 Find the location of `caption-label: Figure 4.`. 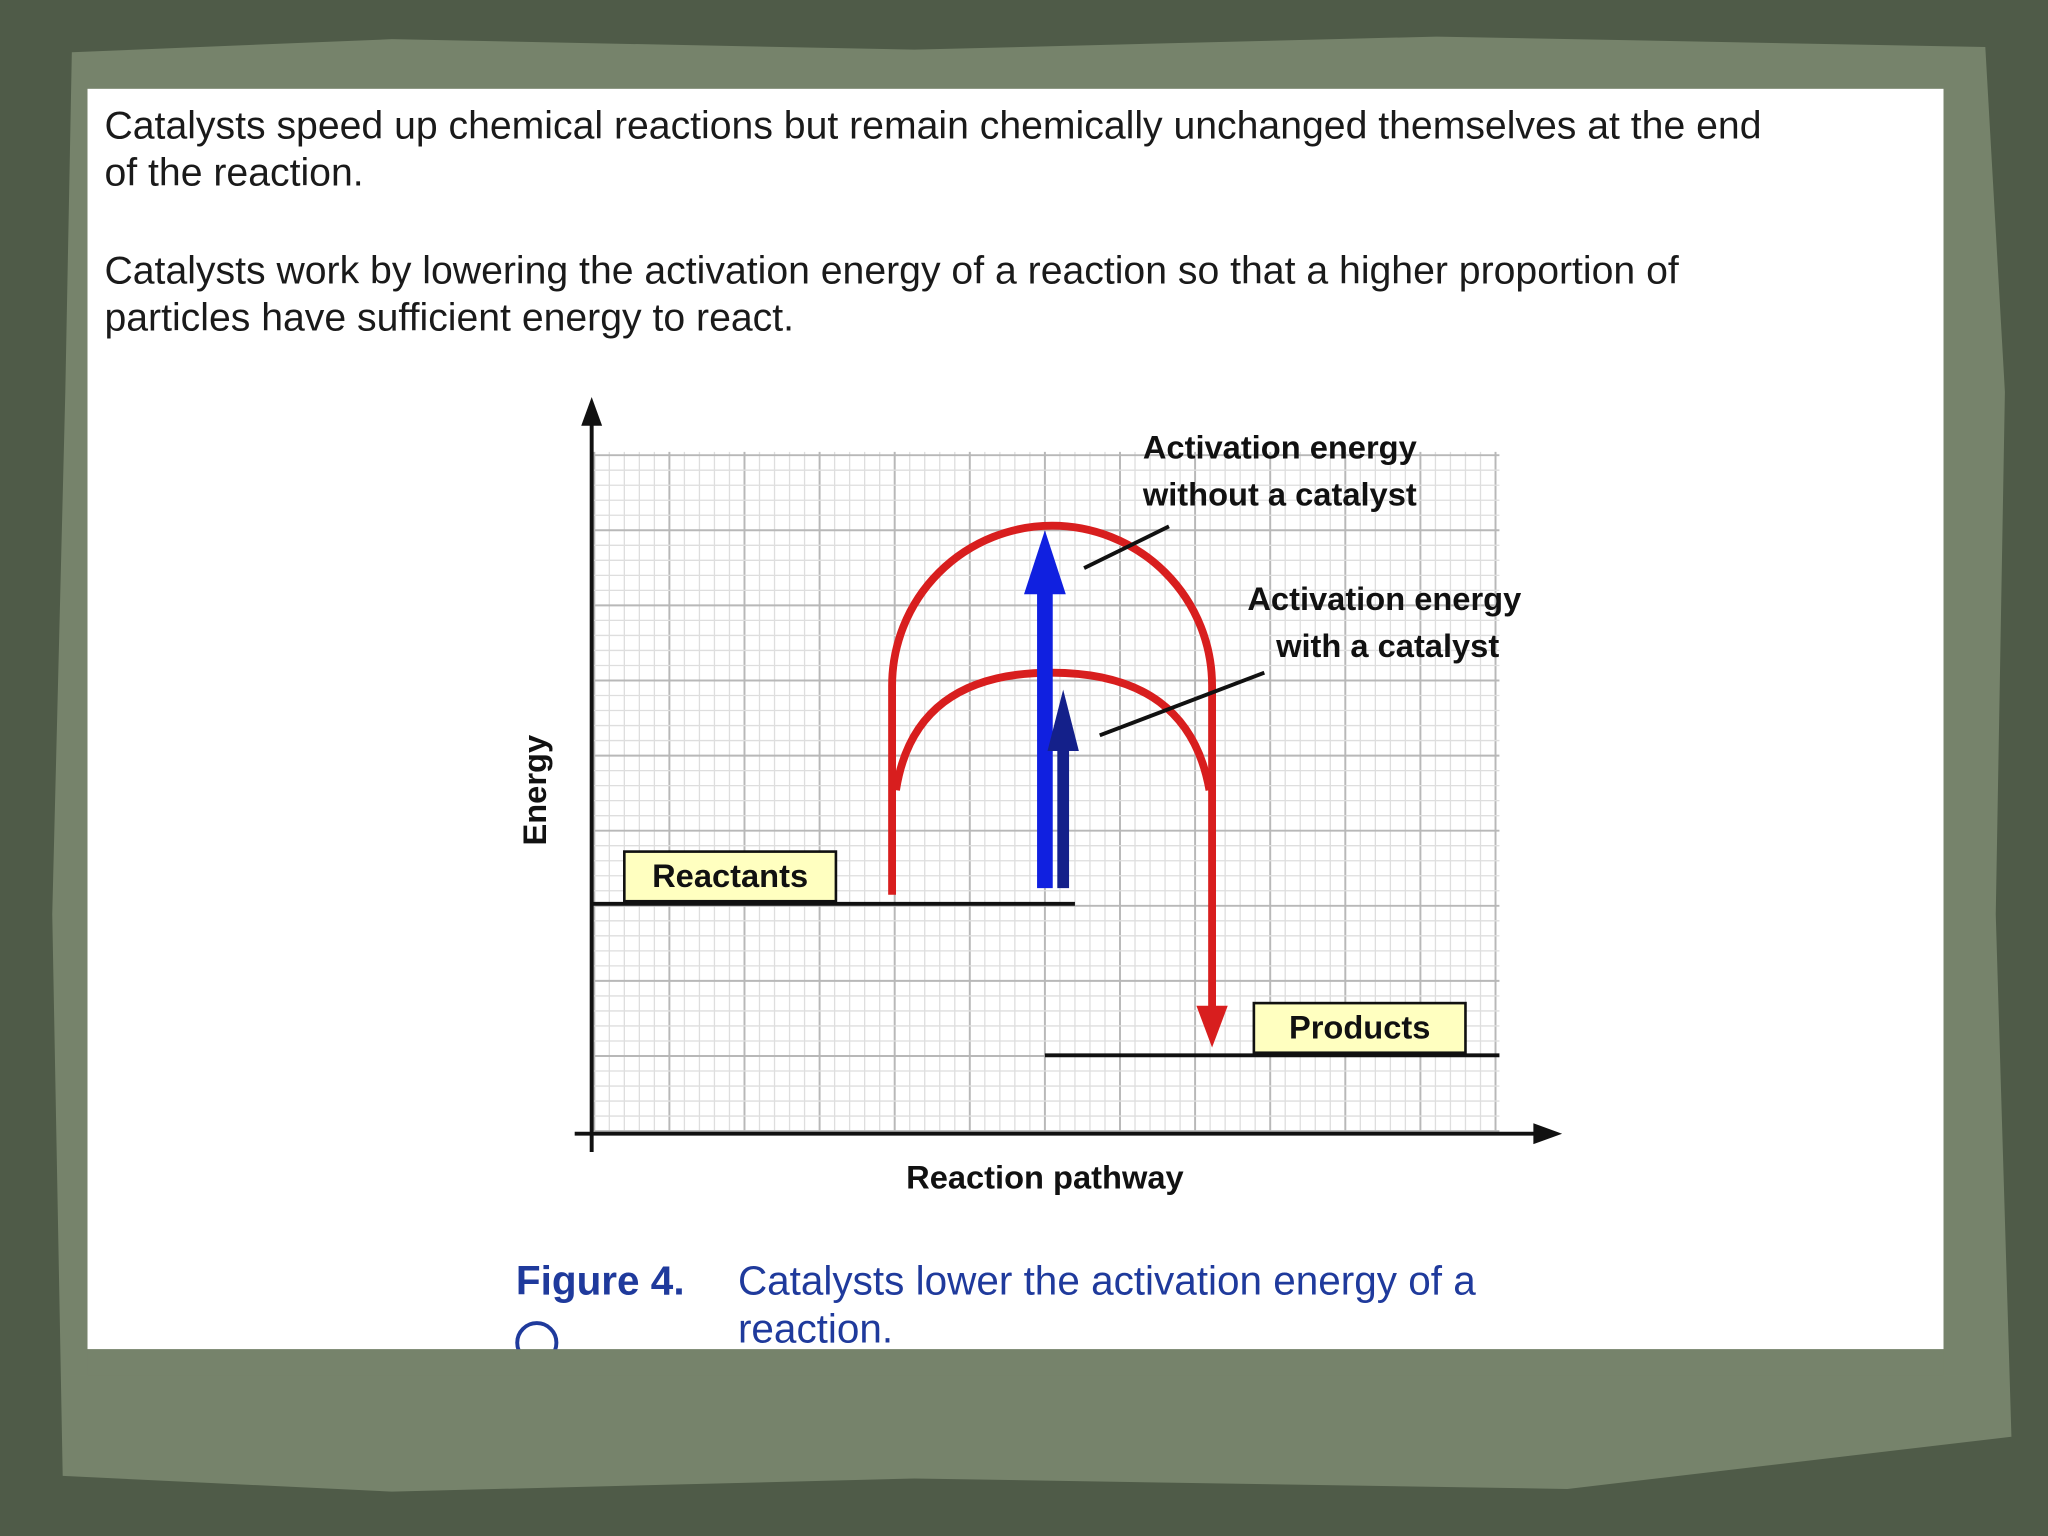

caption-label: Figure 4. is located at coordinates (600, 1280).